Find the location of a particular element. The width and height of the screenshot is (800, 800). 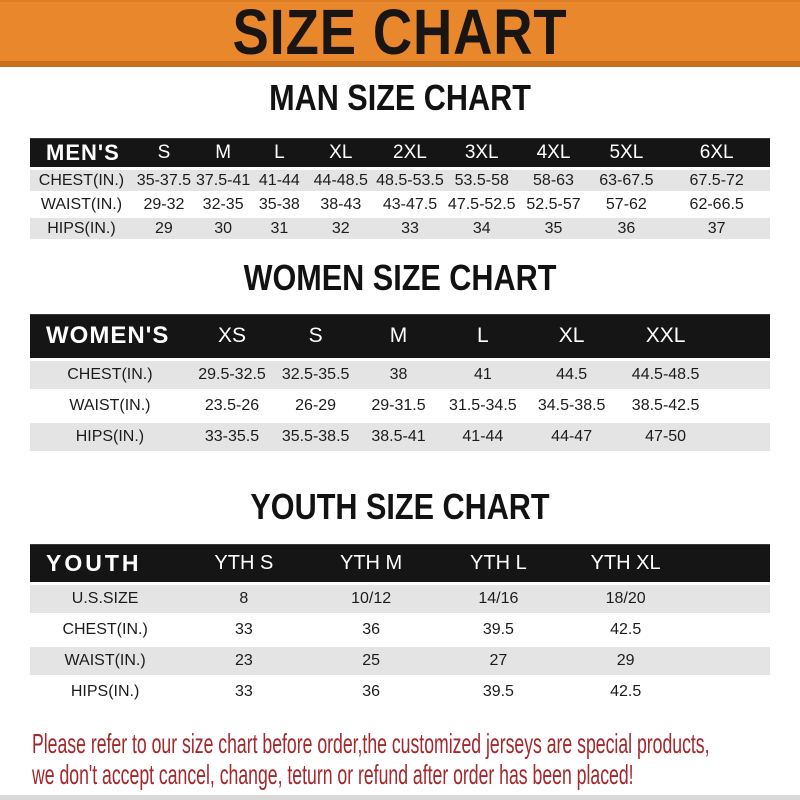

size-value: 29-31.5 is located at coordinates (398, 404).